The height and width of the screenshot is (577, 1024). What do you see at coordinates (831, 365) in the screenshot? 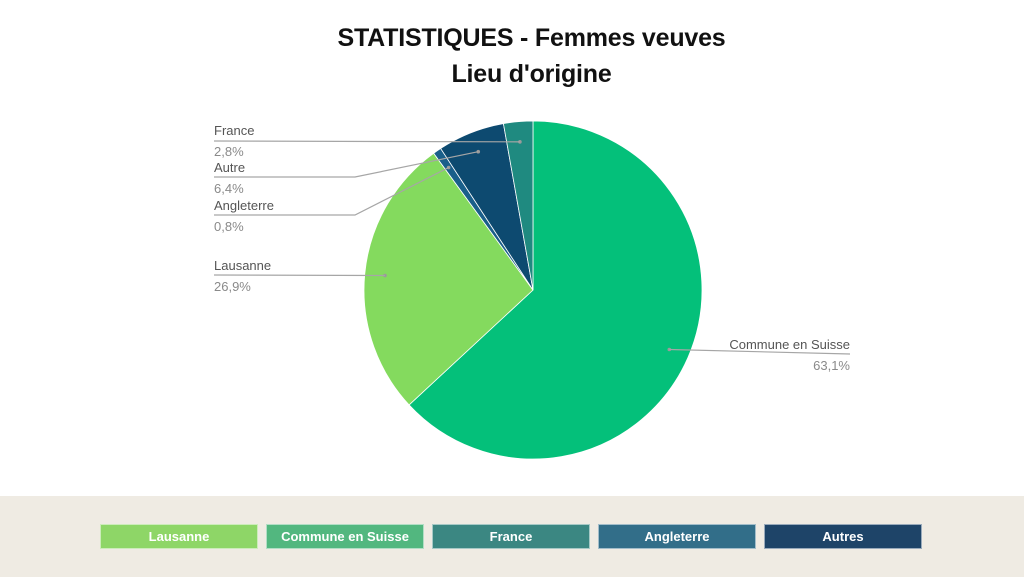
I see `slice-value-label: 63,1%` at bounding box center [831, 365].